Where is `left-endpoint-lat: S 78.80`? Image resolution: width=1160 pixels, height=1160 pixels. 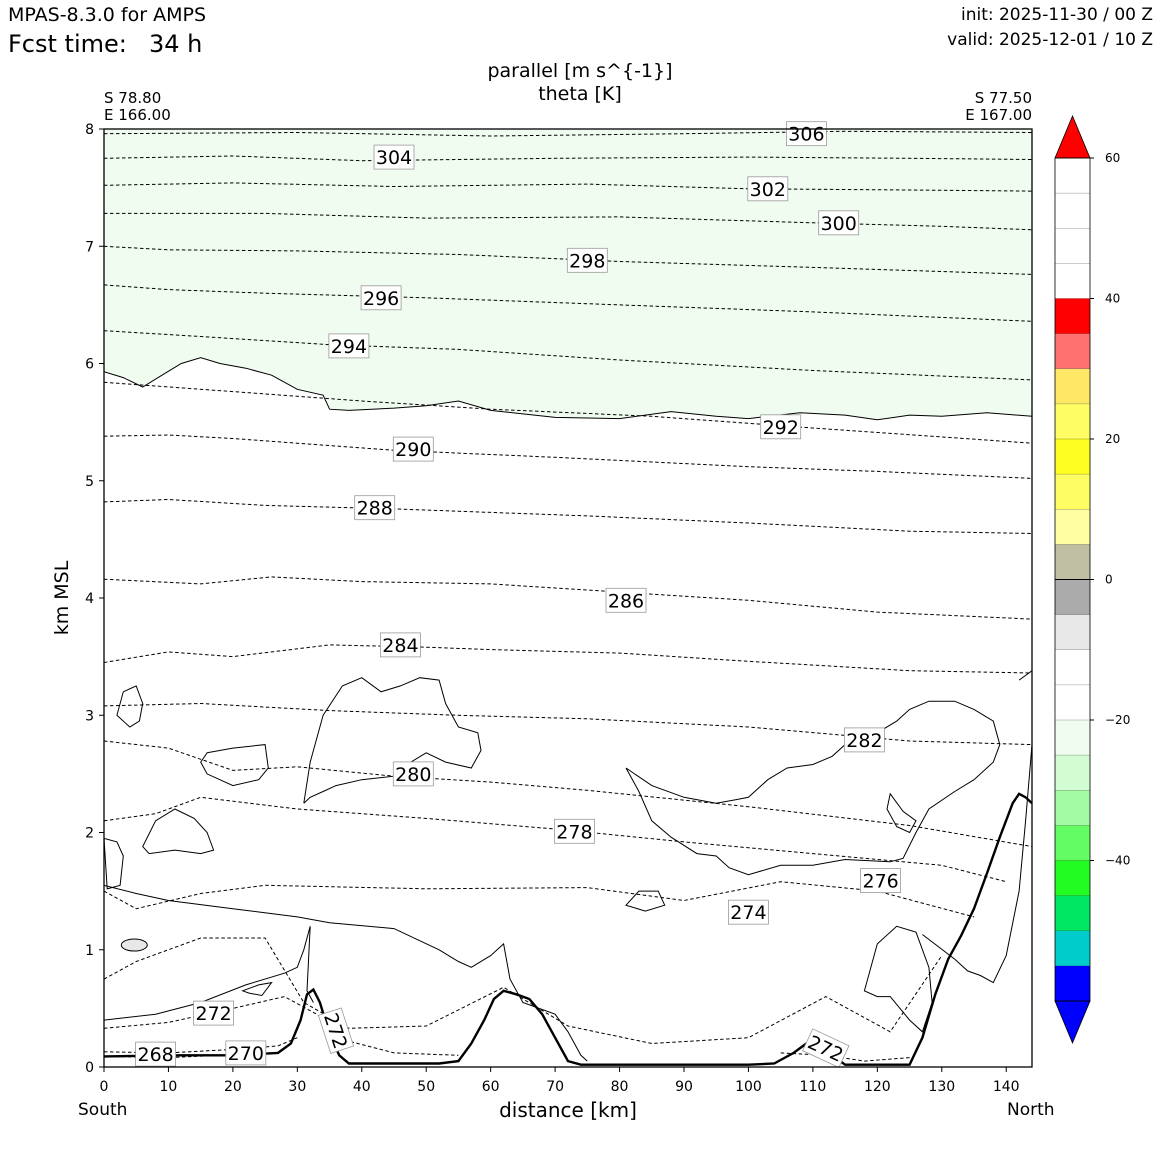
left-endpoint-lat: S 78.80 is located at coordinates (133, 98).